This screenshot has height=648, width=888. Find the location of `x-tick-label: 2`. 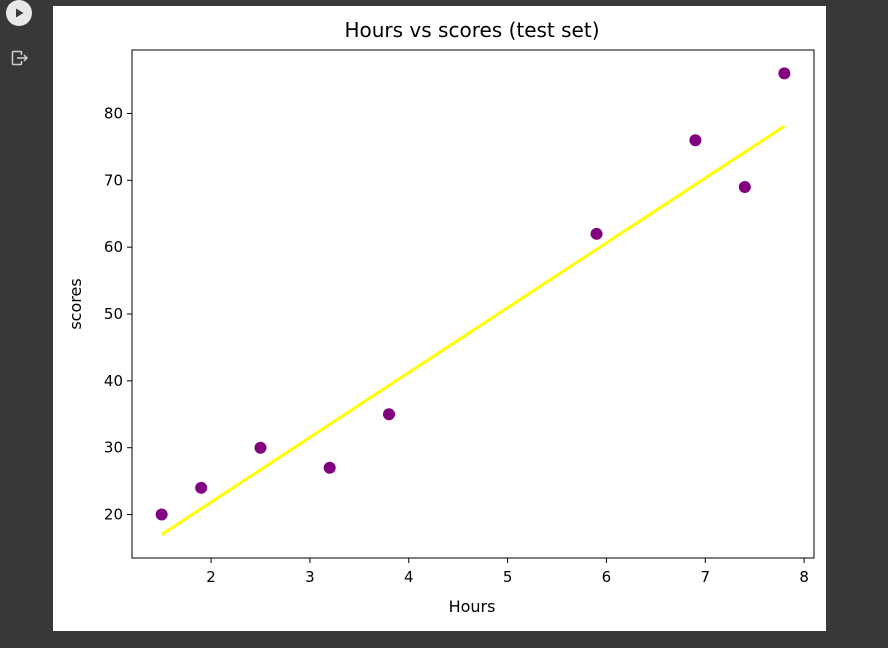

x-tick-label: 2 is located at coordinates (211, 577).